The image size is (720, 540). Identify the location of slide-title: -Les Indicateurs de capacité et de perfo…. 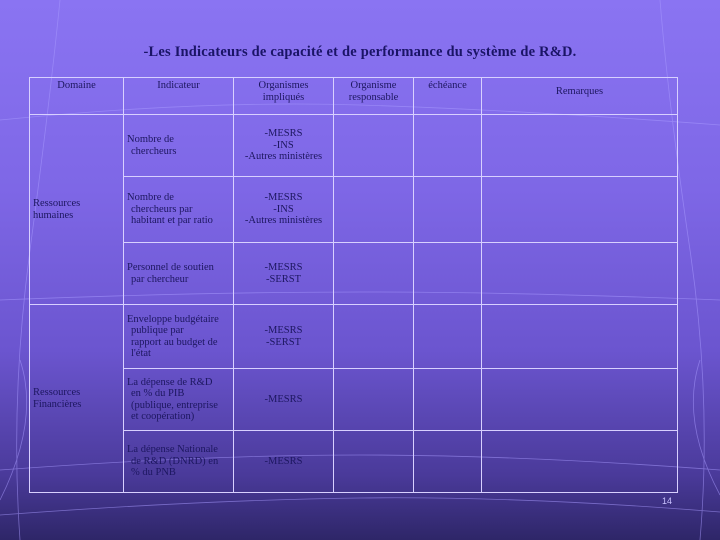
(360, 52).